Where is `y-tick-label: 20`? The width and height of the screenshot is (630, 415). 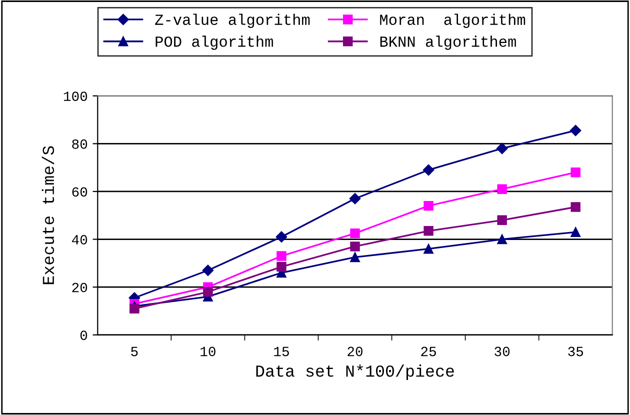
y-tick-label: 20 is located at coordinates (80, 287).